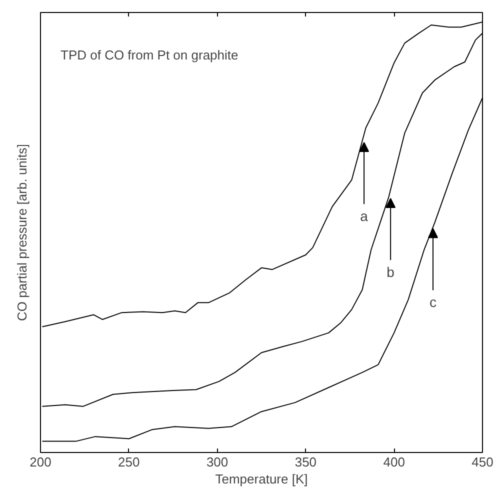 The height and width of the screenshot is (492, 494). I want to click on x-tick-label: 300, so click(217, 462).